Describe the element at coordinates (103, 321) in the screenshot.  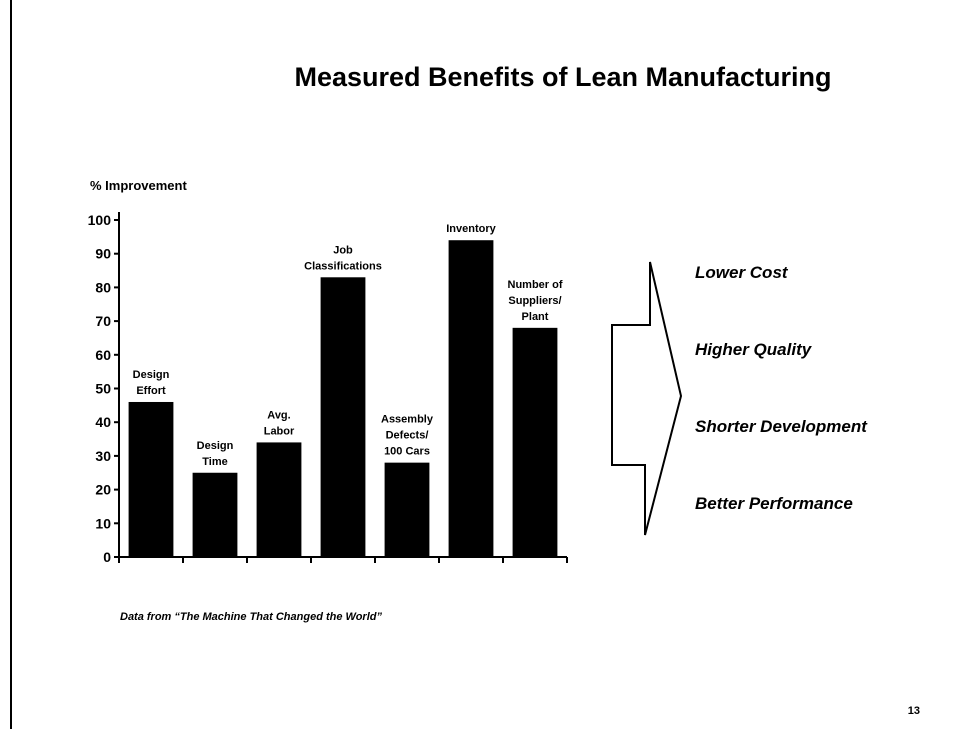
I see `y-tick-label: 70` at that location.